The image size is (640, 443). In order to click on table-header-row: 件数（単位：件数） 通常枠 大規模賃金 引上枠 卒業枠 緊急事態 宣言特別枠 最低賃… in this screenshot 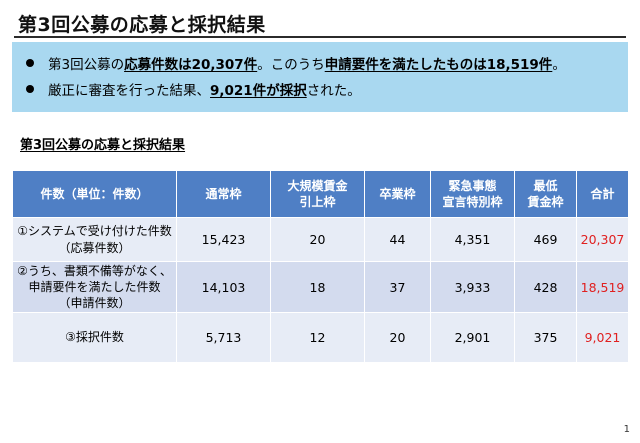, I will do `click(320, 194)`.